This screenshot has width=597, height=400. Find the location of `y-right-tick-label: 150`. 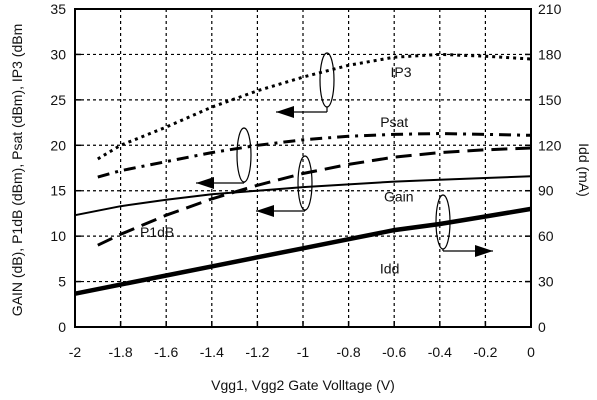

y-right-tick-label: 150 is located at coordinates (550, 100).